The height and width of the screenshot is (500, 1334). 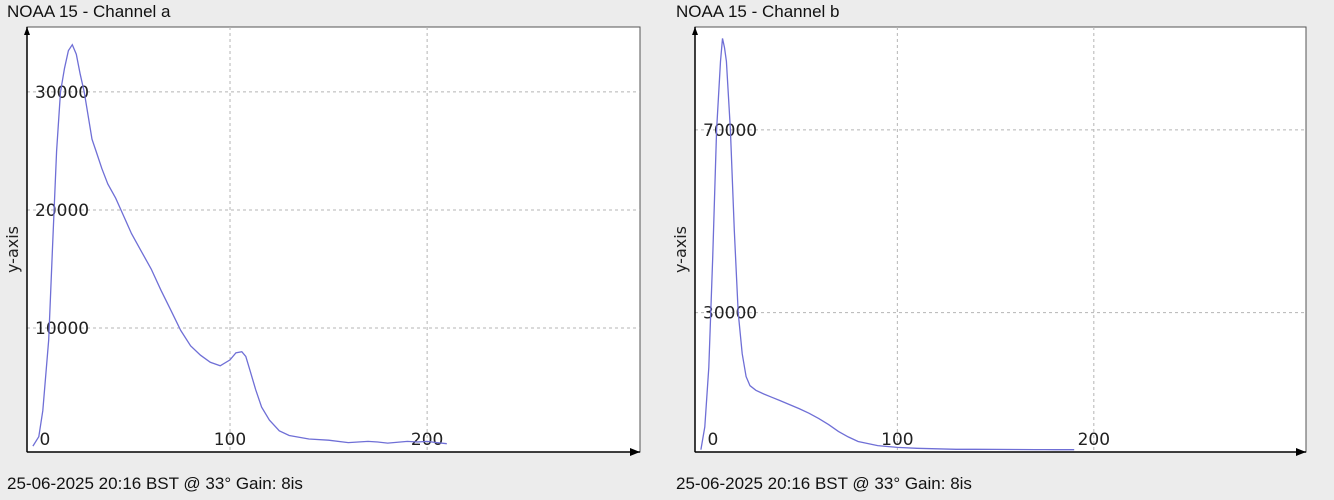 I want to click on chart-b-x-tick-label: 200, so click(x=1094, y=440).